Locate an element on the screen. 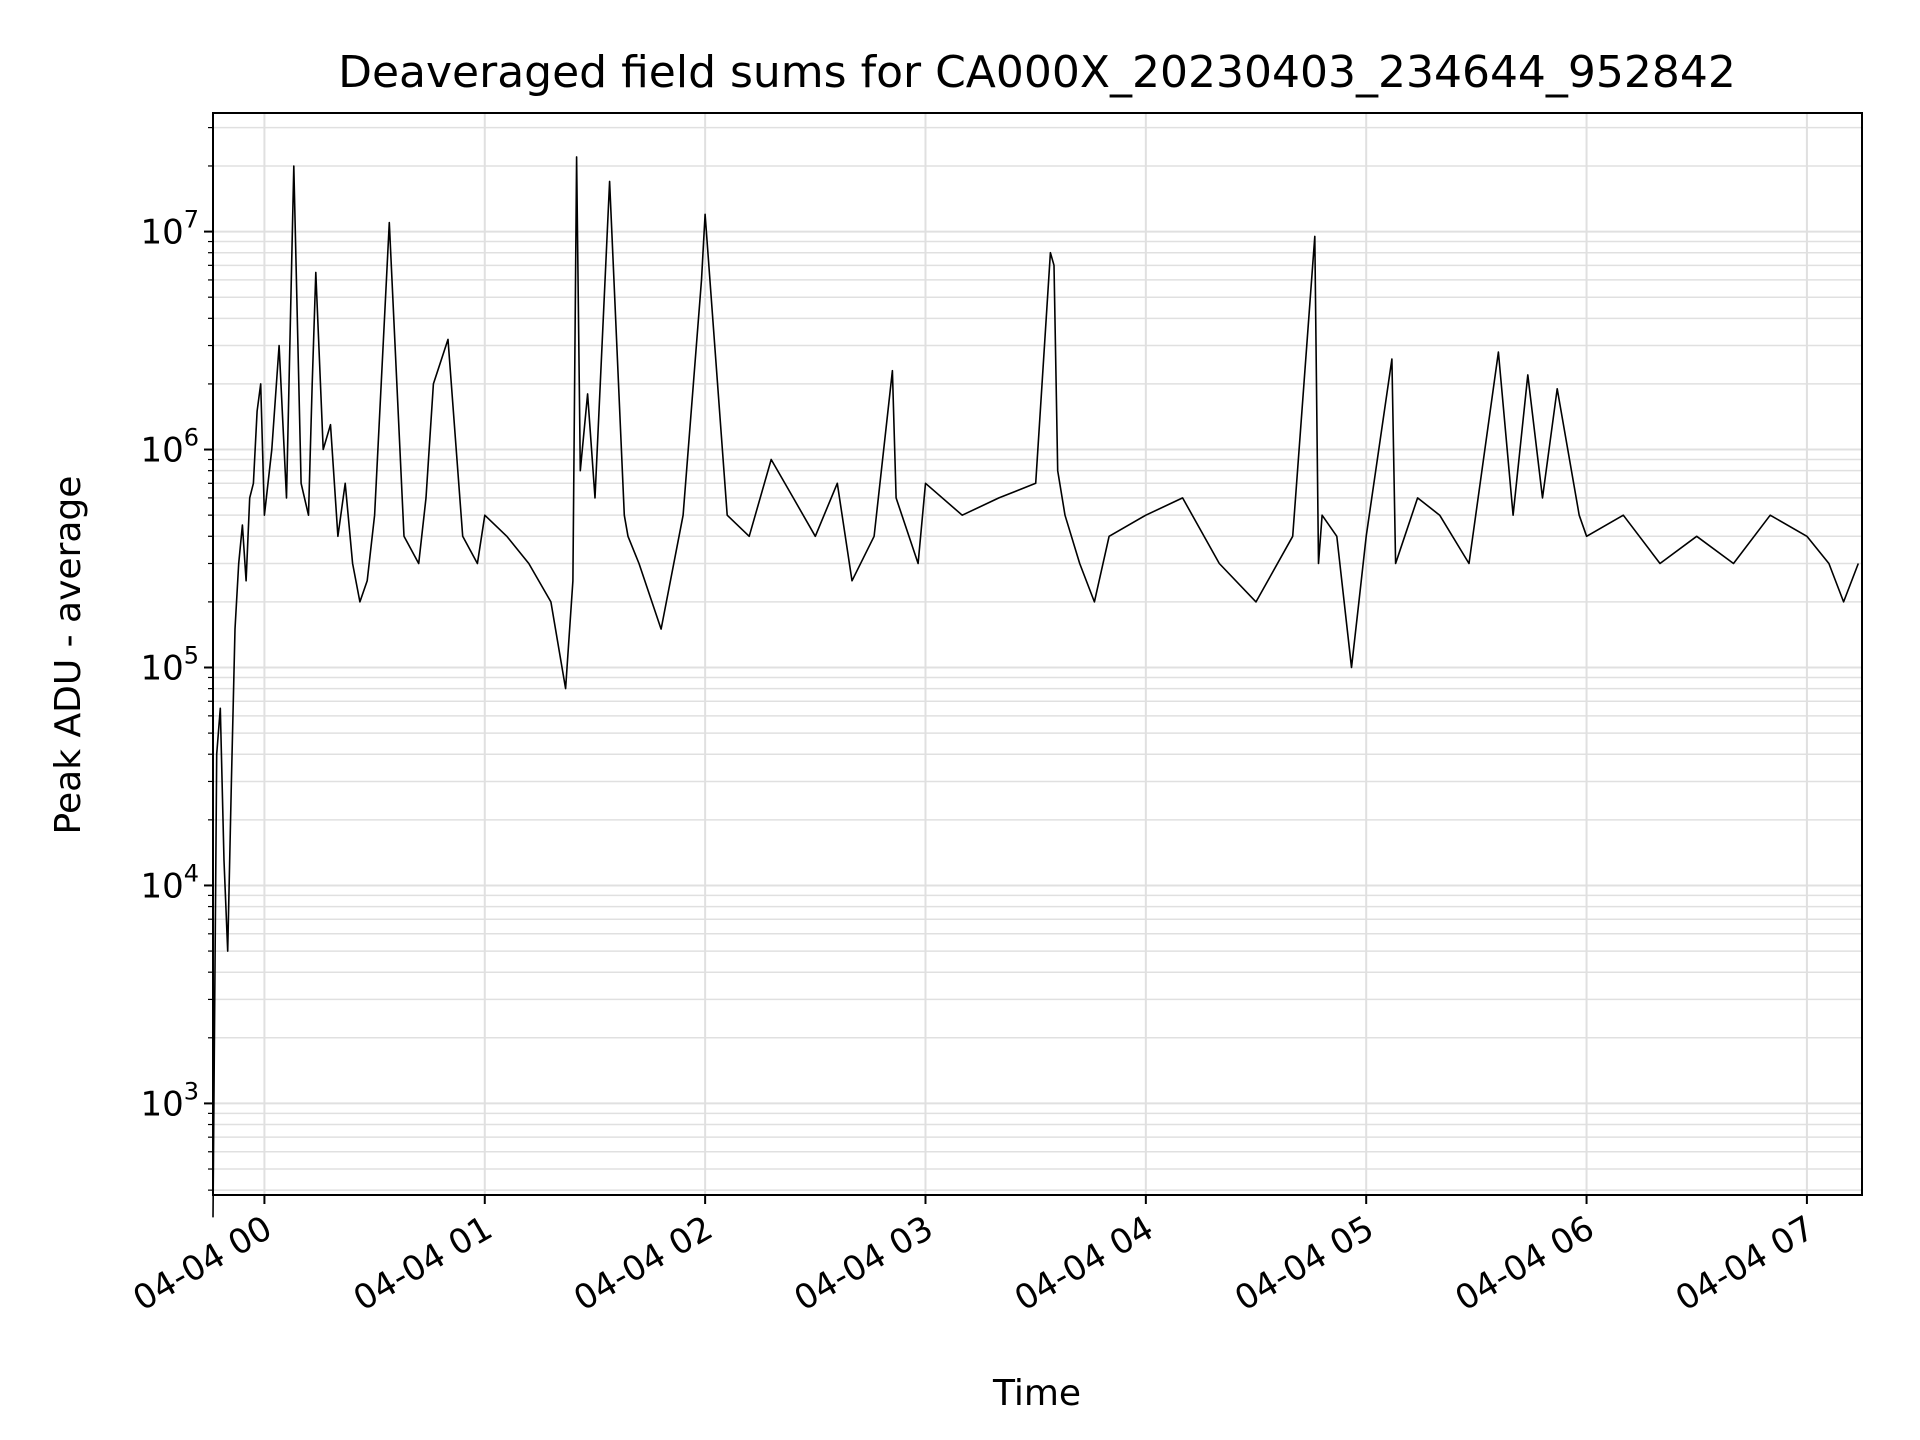 The height and width of the screenshot is (1440, 1920). y-tick-label: 10³ is located at coordinates (169, 1100).